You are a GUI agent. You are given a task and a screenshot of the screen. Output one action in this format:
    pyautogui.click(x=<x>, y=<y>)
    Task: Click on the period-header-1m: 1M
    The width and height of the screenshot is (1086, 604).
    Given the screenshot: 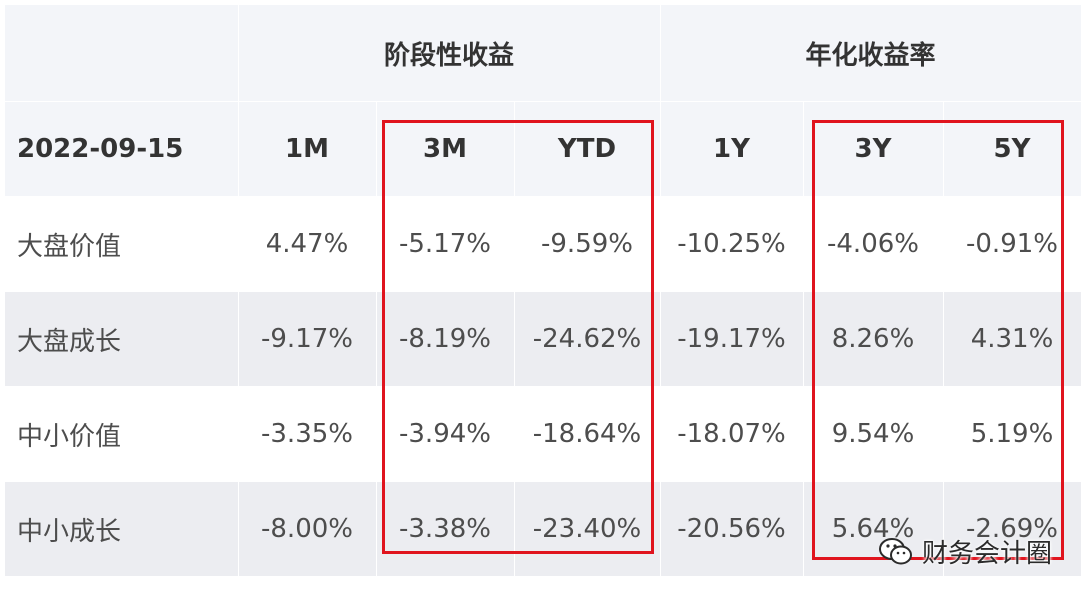 What is the action you would take?
    pyautogui.click(x=307, y=149)
    